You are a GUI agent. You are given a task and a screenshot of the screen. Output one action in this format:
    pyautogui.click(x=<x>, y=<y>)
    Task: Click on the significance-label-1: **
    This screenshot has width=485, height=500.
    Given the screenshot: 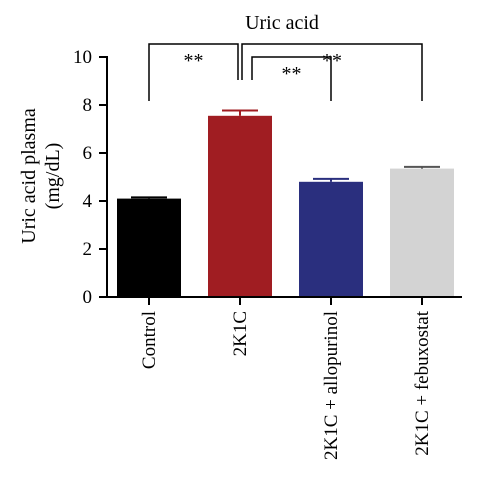 What is the action you would take?
    pyautogui.click(x=292, y=74)
    